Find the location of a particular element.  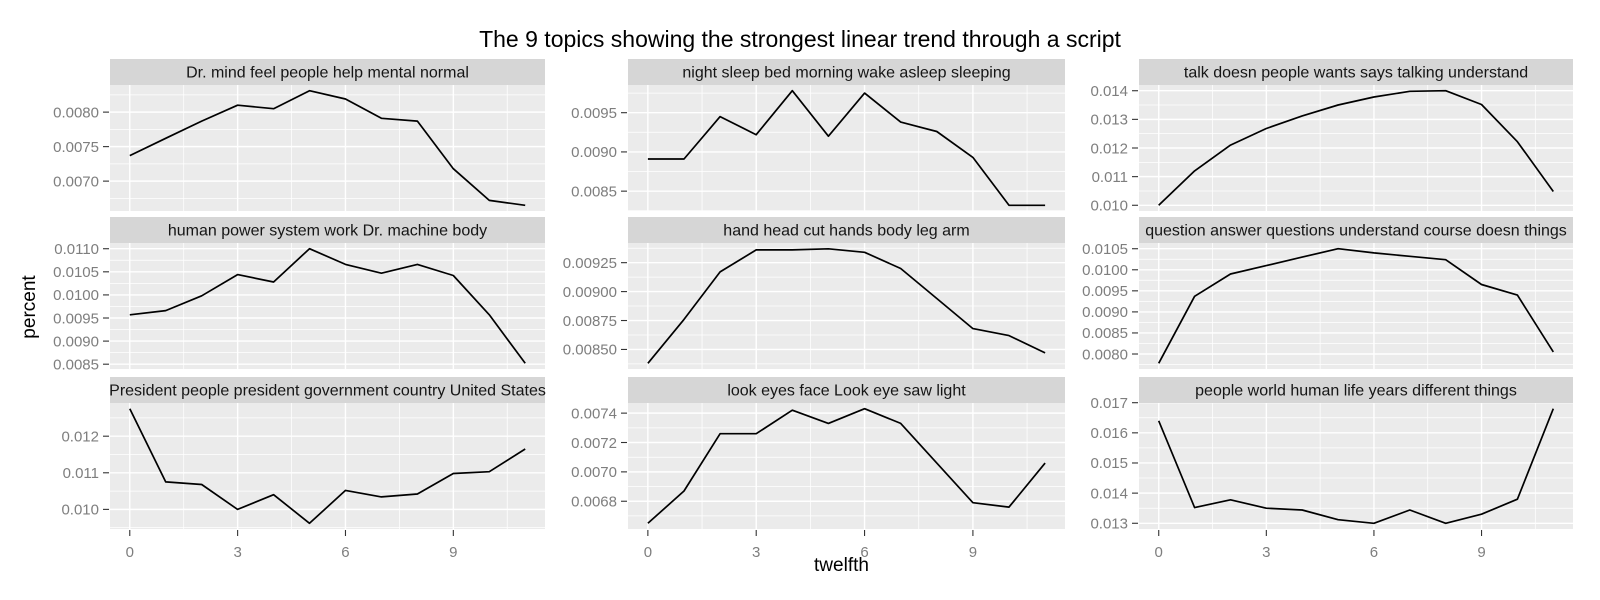

y-tick-label: 0.0110 is located at coordinates (76, 249).